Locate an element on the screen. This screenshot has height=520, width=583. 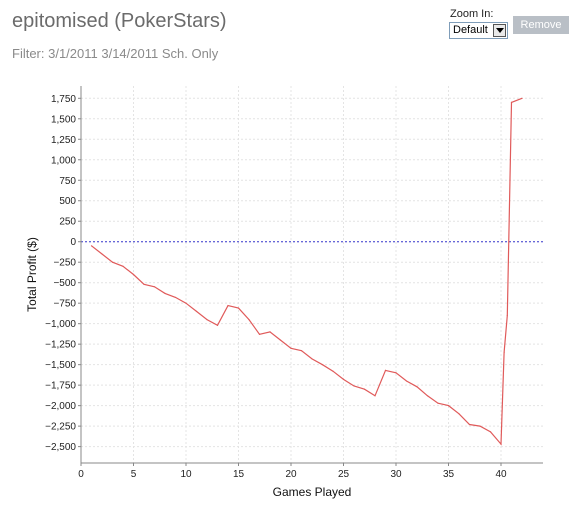
y-tick-label: −1,250 is located at coordinates (60, 345).